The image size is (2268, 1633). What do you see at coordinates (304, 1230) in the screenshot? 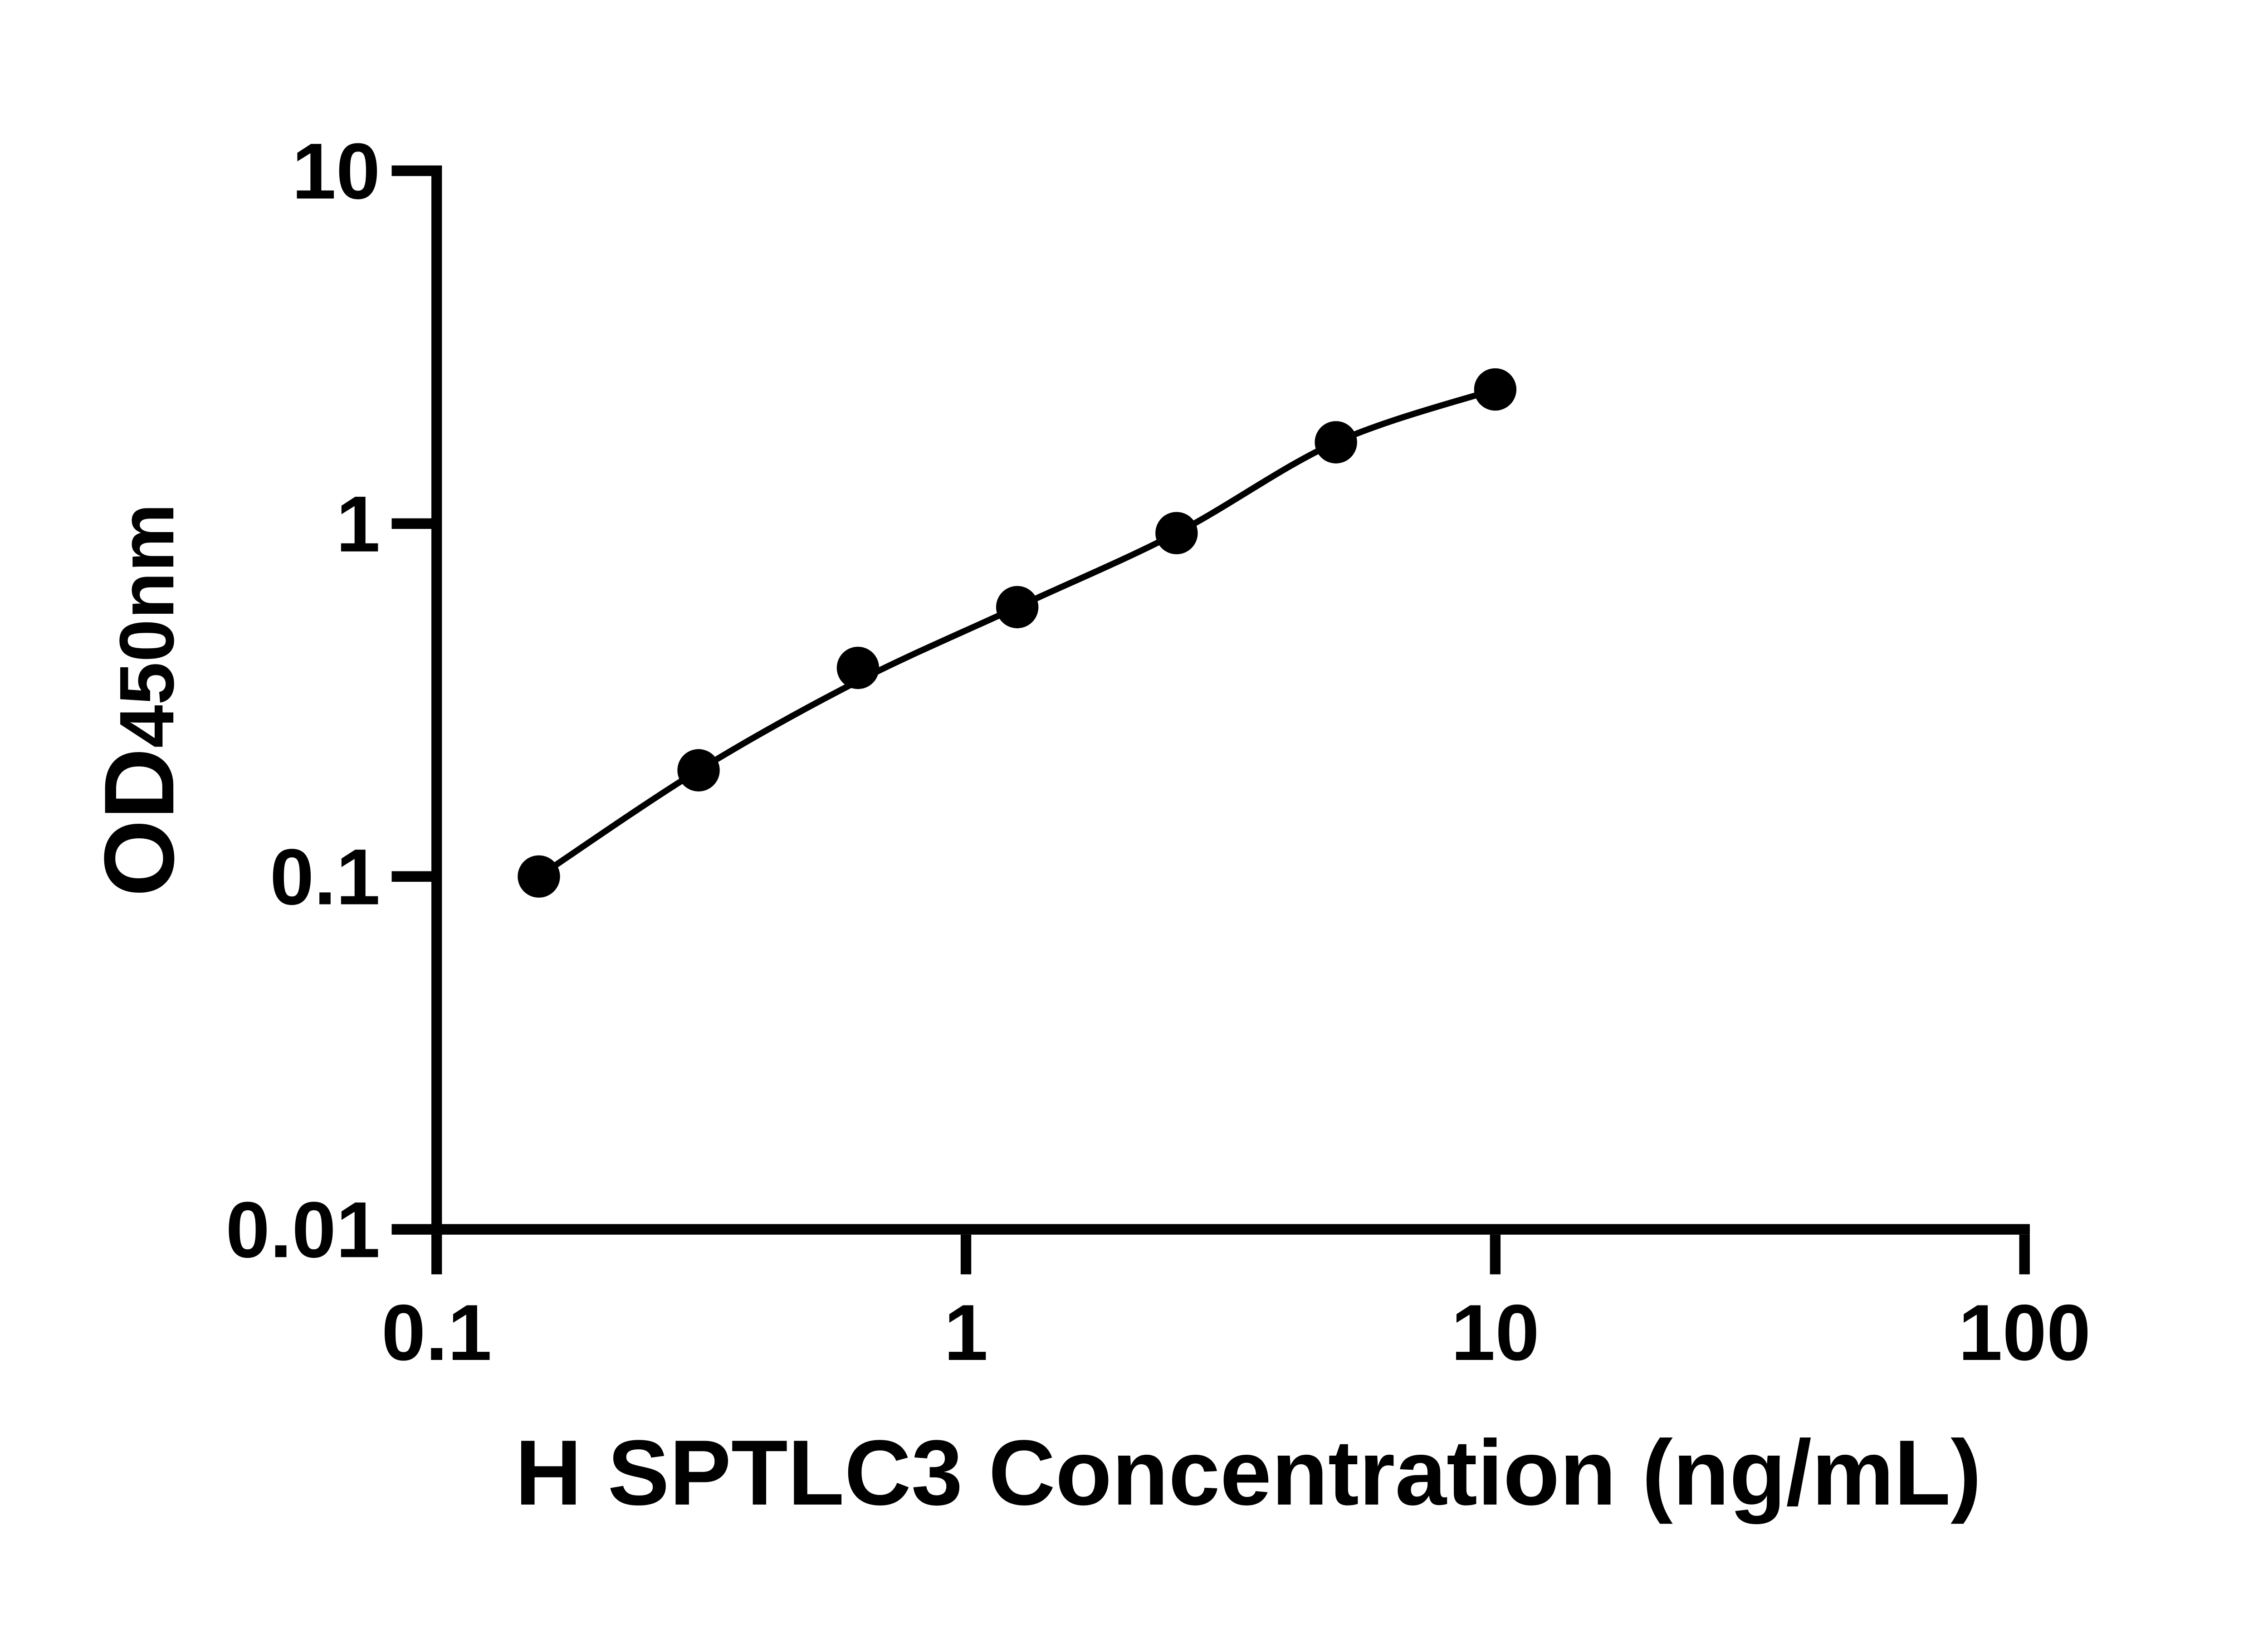
I see `y-tick-label: 0.01` at bounding box center [304, 1230].